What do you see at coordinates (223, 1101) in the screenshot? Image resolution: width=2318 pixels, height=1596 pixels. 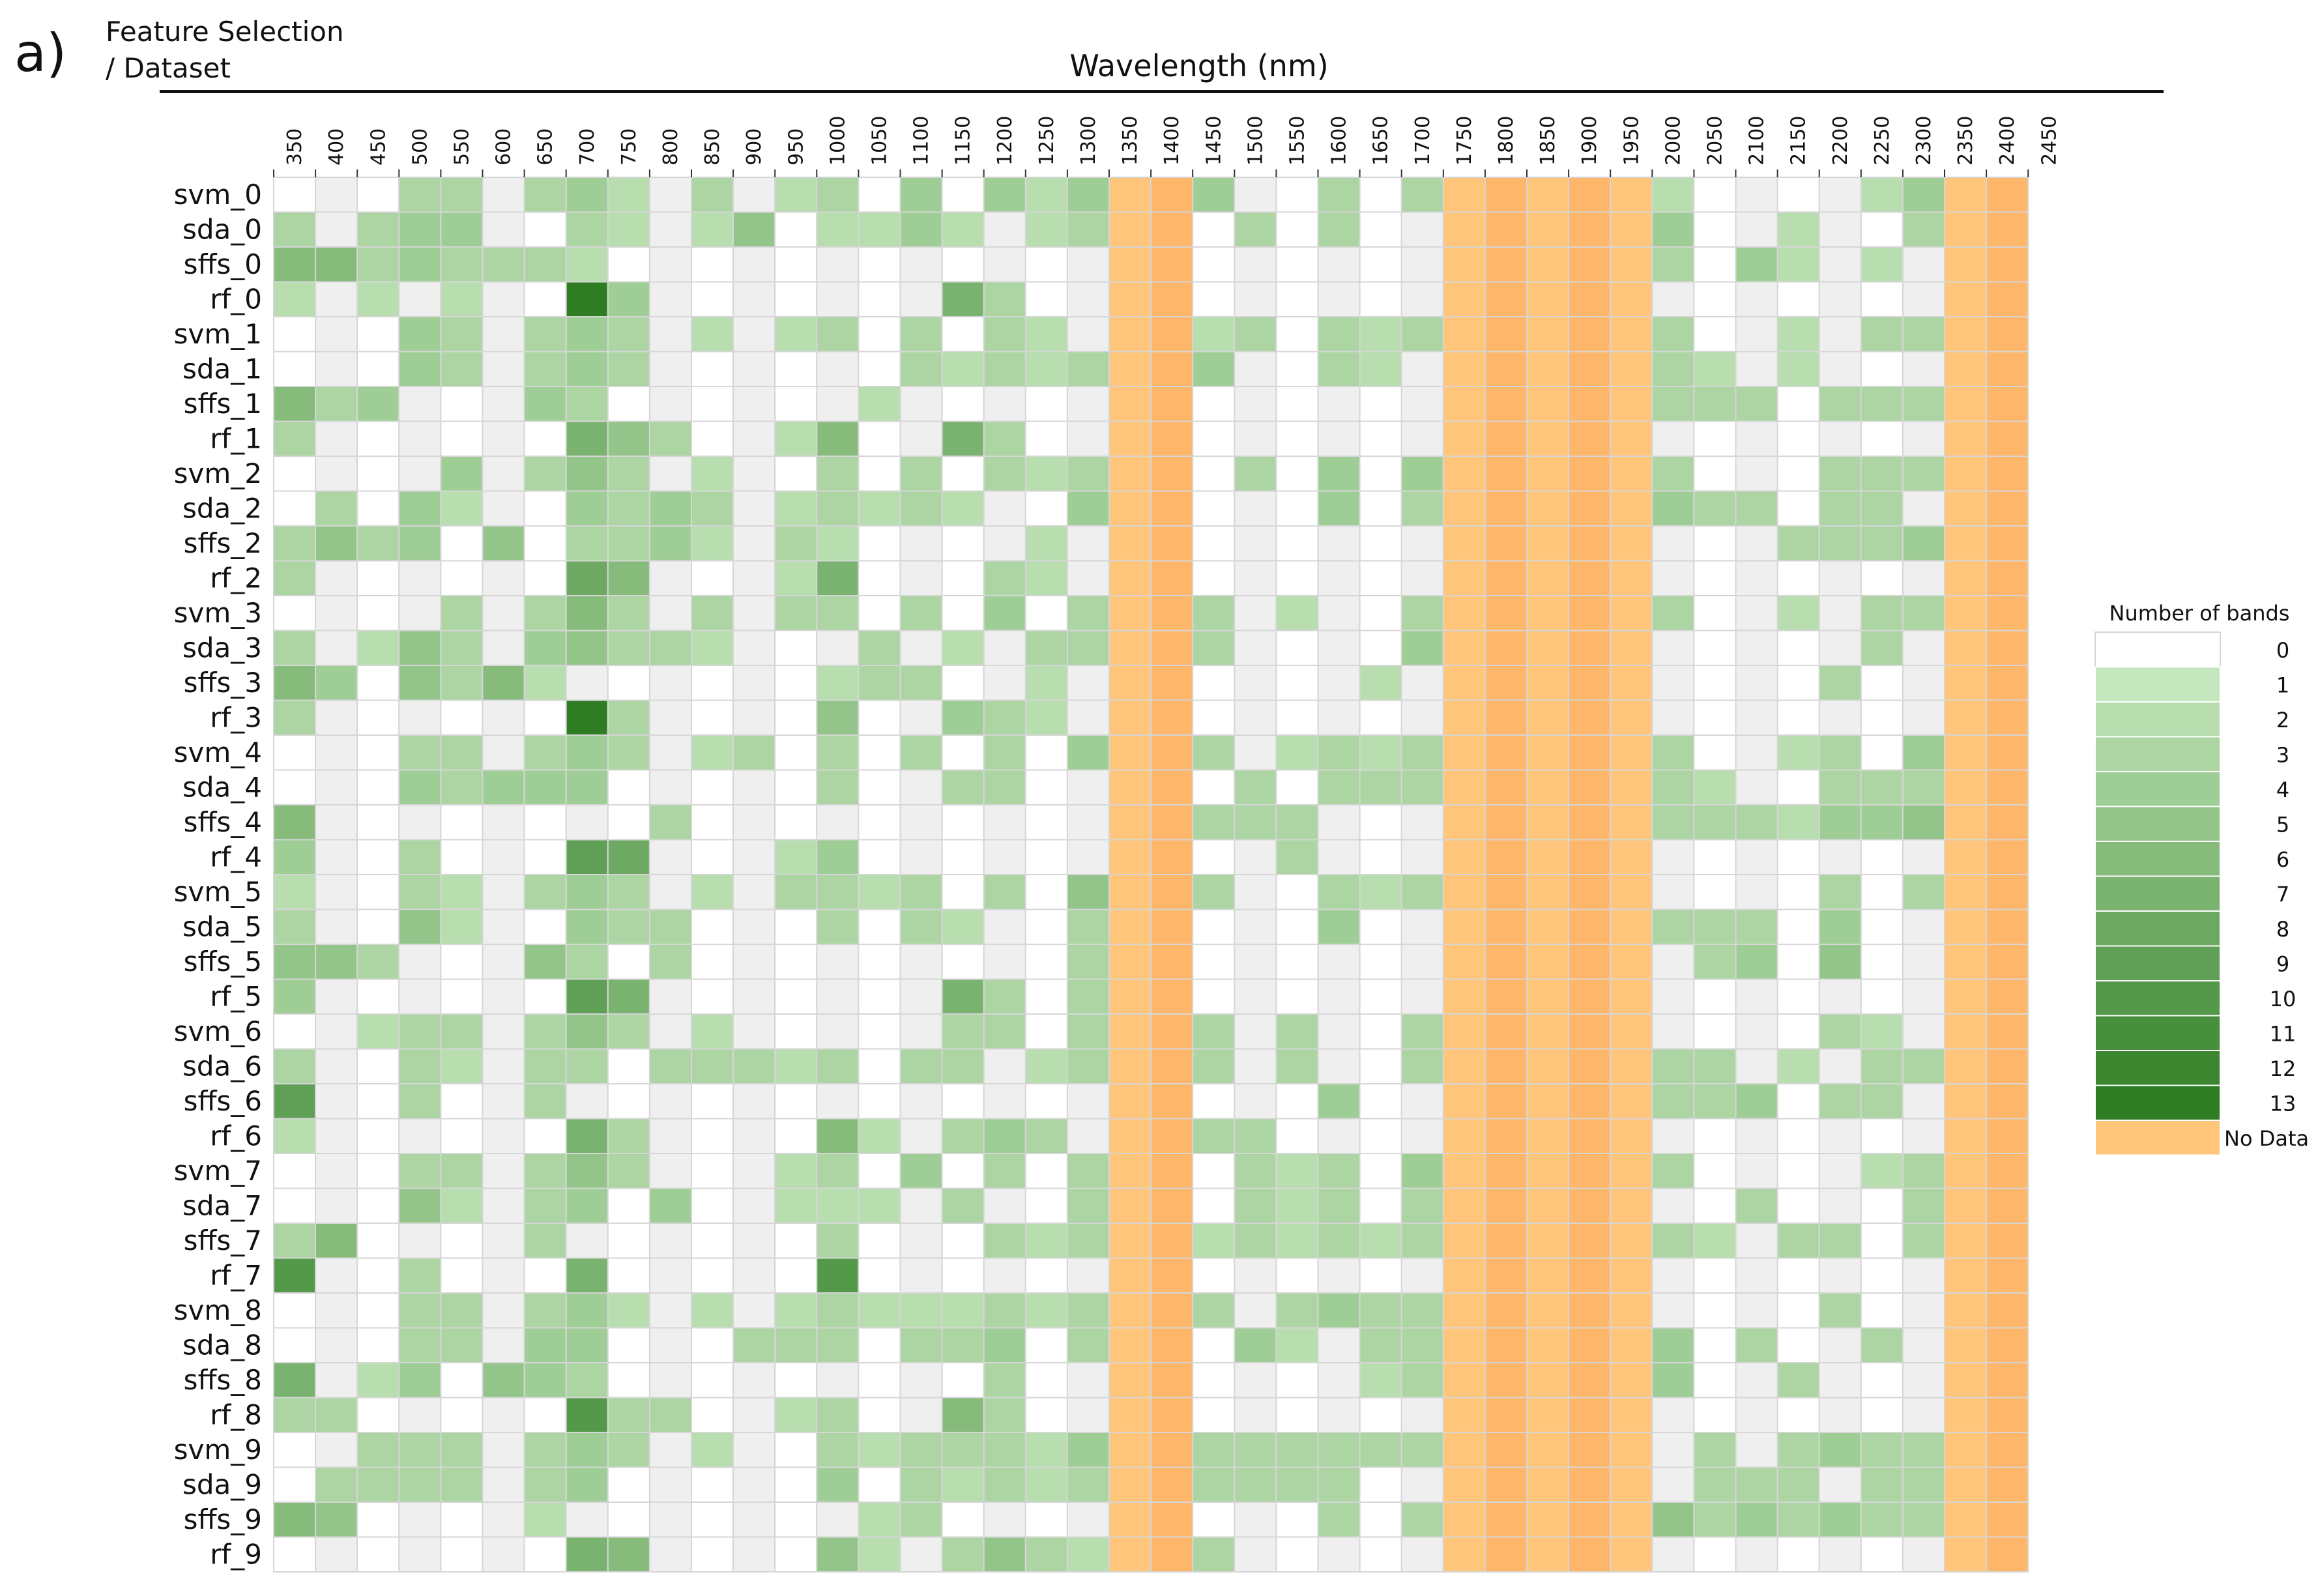 I see `row-label: sffs_6` at bounding box center [223, 1101].